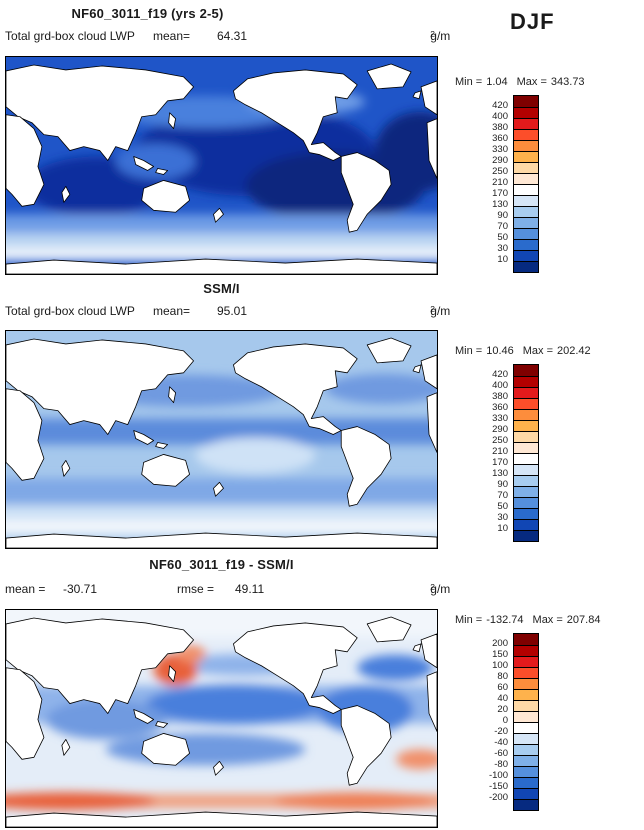  What do you see at coordinates (583, 620) in the screenshot?
I see `max-value: 207.84` at bounding box center [583, 620].